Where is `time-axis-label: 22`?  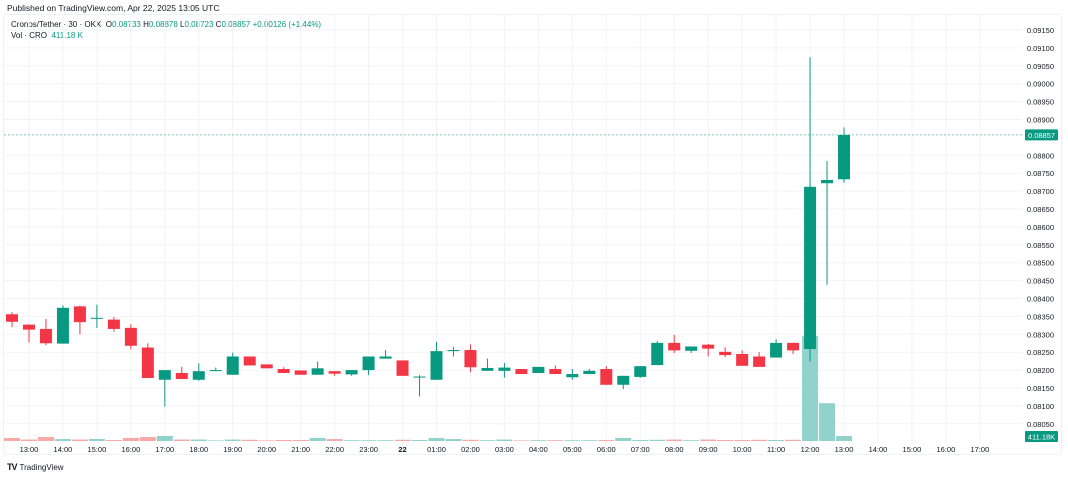
time-axis-label: 22 is located at coordinates (402, 449).